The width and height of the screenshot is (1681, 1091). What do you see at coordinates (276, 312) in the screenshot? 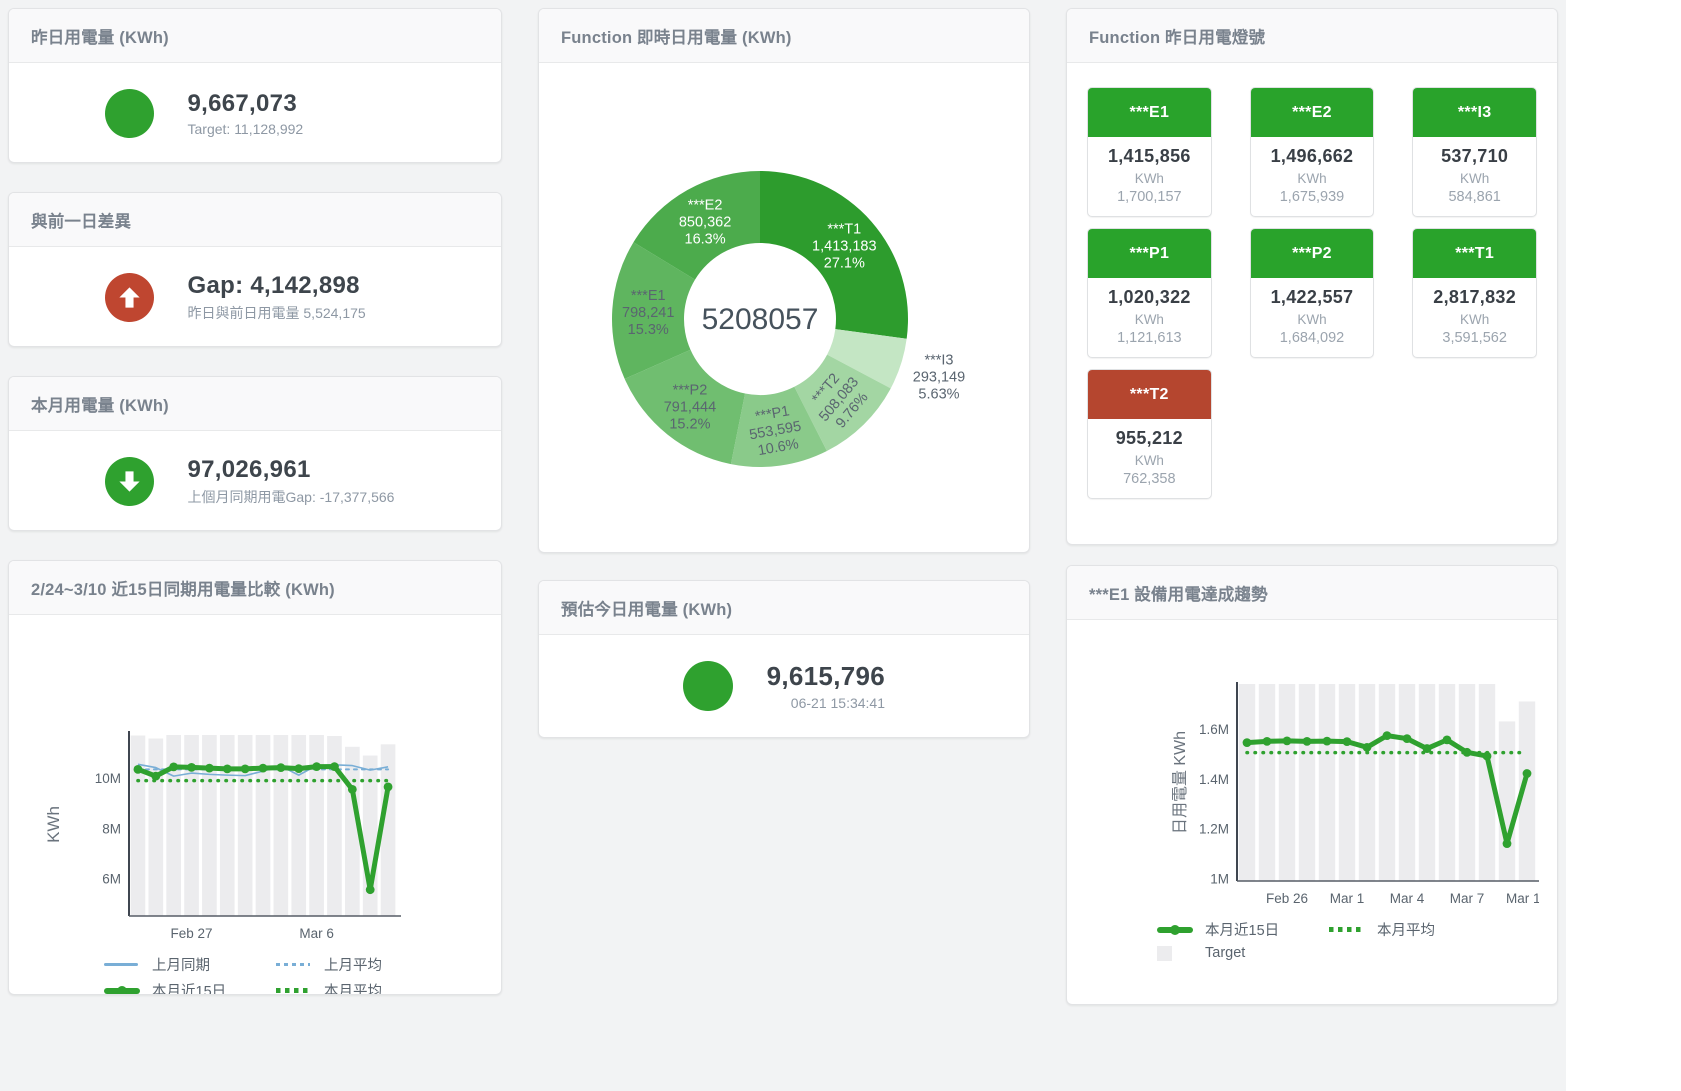
I see `kpi-subtitle: 昨日與前日用電量 5,524,175` at bounding box center [276, 312].